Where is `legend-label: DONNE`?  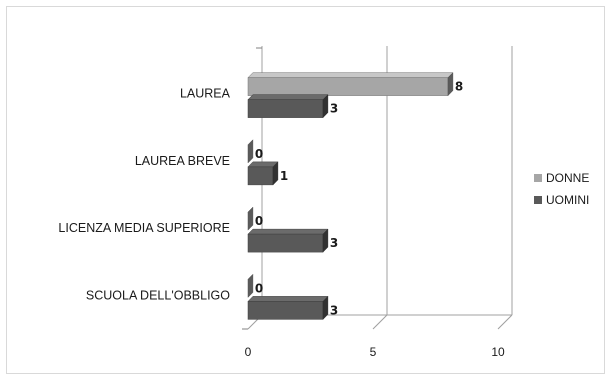 legend-label: DONNE is located at coordinates (567, 178).